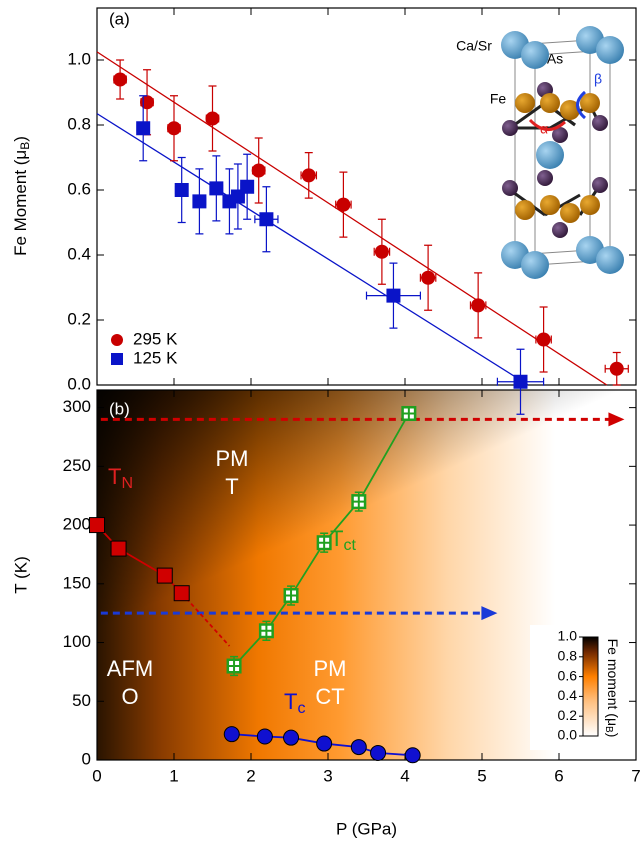 This screenshot has width=644, height=851. I want to click on x-axis-label: P (GPa), so click(366, 828).